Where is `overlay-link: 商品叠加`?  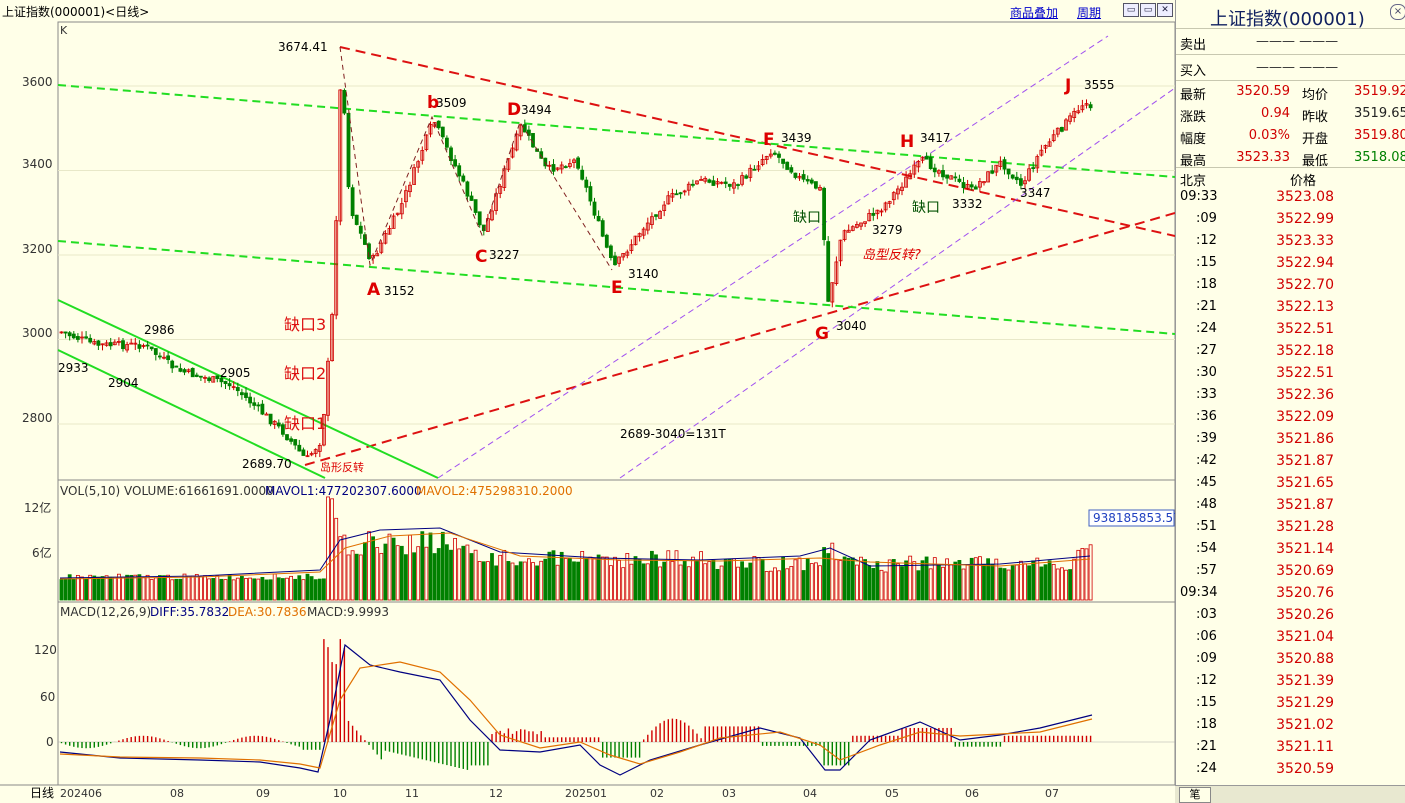 overlay-link: 商品叠加 is located at coordinates (1034, 13).